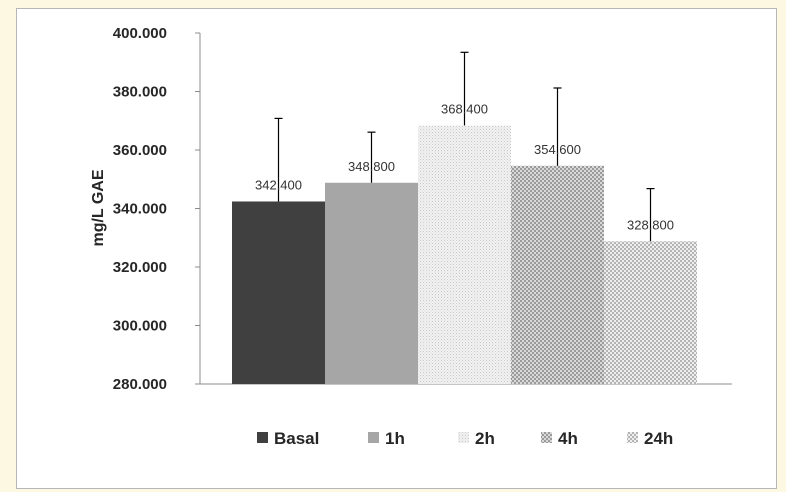 This screenshot has height=492, width=786. I want to click on bar-4h, so click(557, 274).